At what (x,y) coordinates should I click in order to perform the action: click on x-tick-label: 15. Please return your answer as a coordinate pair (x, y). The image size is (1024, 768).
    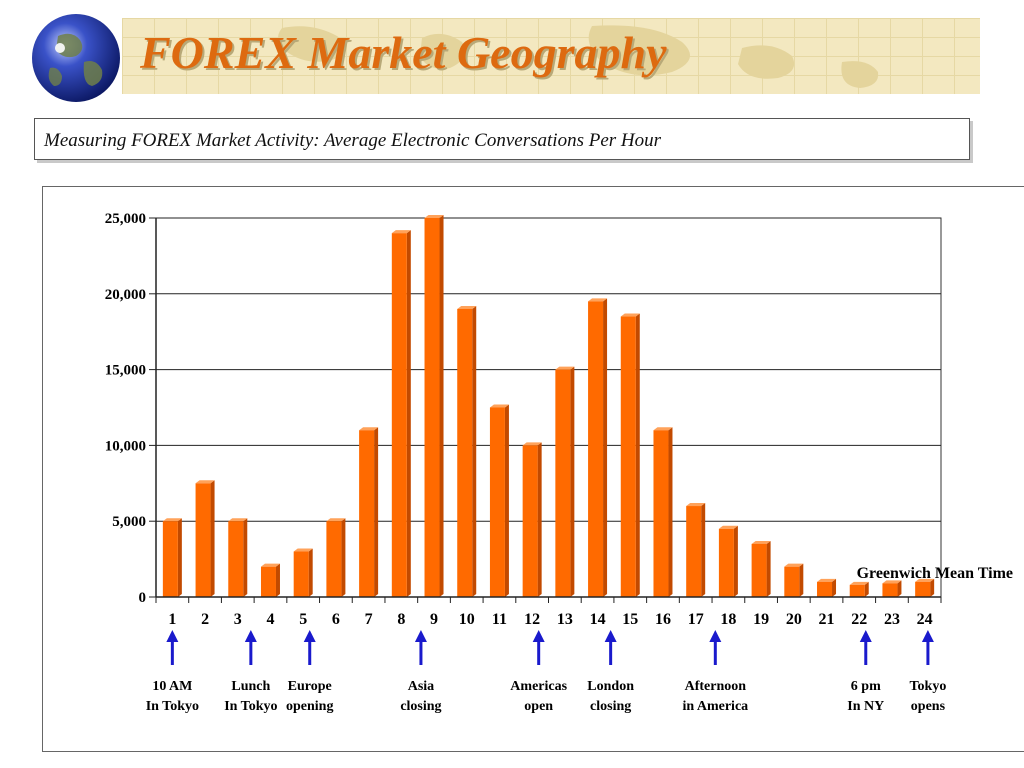
    Looking at the image, I should click on (630, 619).